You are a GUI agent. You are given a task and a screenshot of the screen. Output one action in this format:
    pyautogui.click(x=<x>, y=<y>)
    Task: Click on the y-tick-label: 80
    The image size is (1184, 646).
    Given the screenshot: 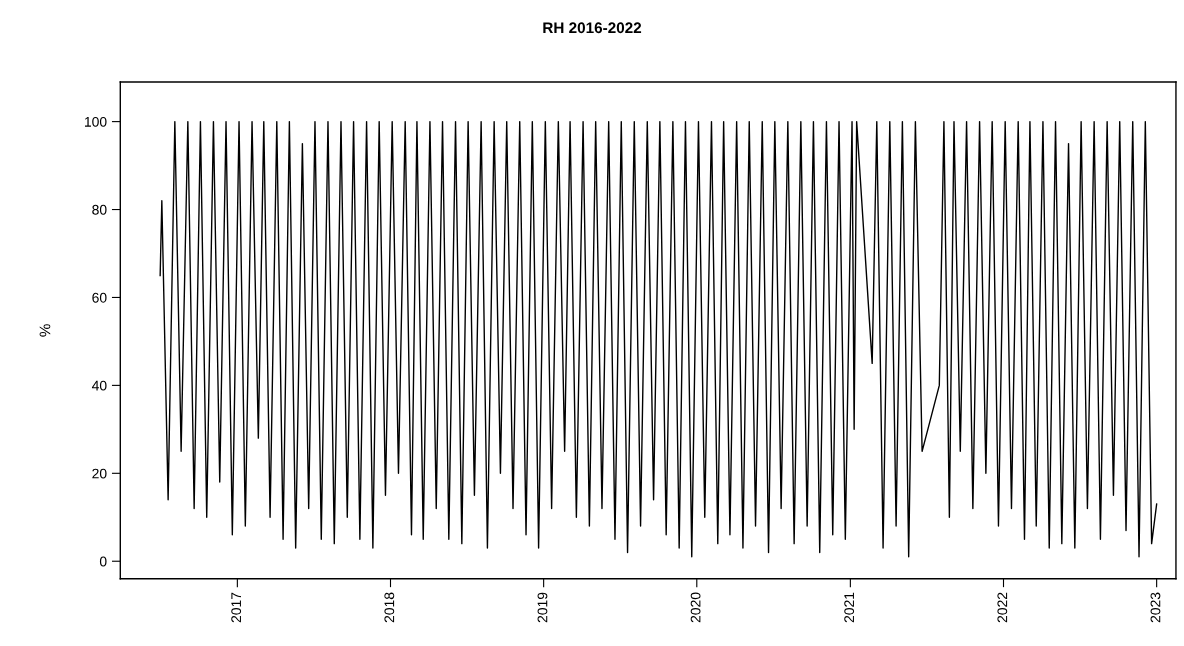 What is the action you would take?
    pyautogui.click(x=99, y=209)
    